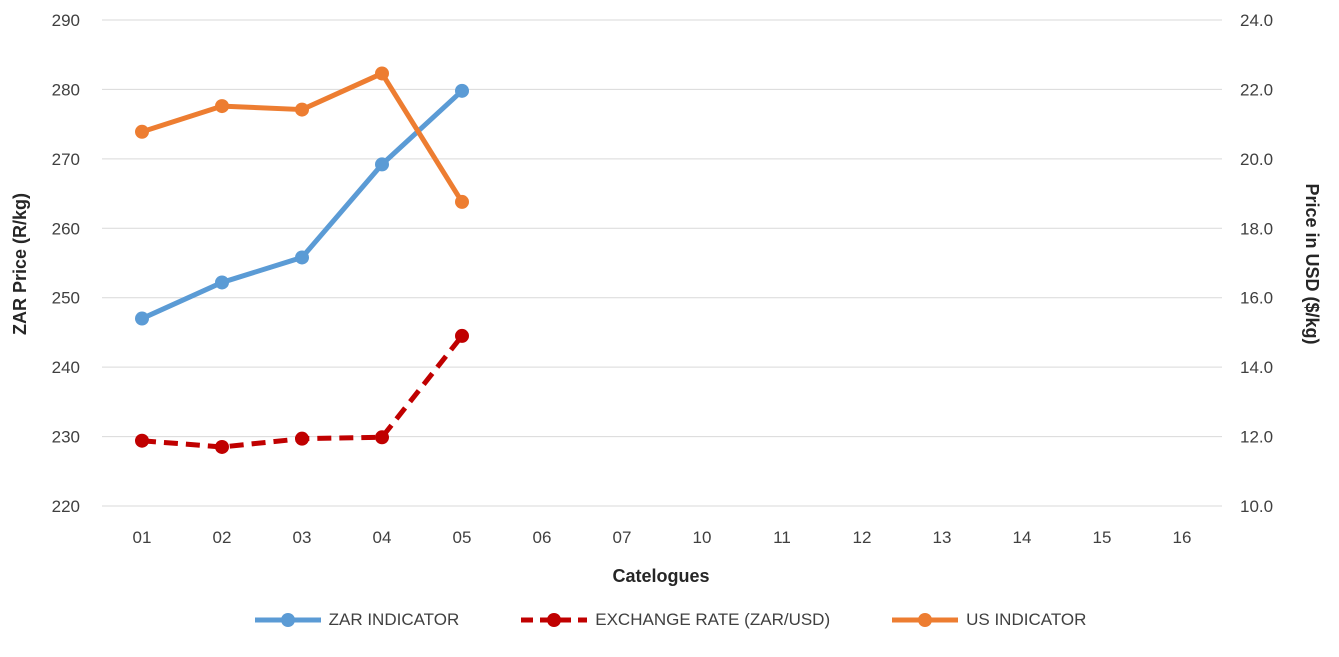  Describe the element at coordinates (20, 264) in the screenshot. I see `y-axis-title: ZAR Price (R/kg)` at that location.